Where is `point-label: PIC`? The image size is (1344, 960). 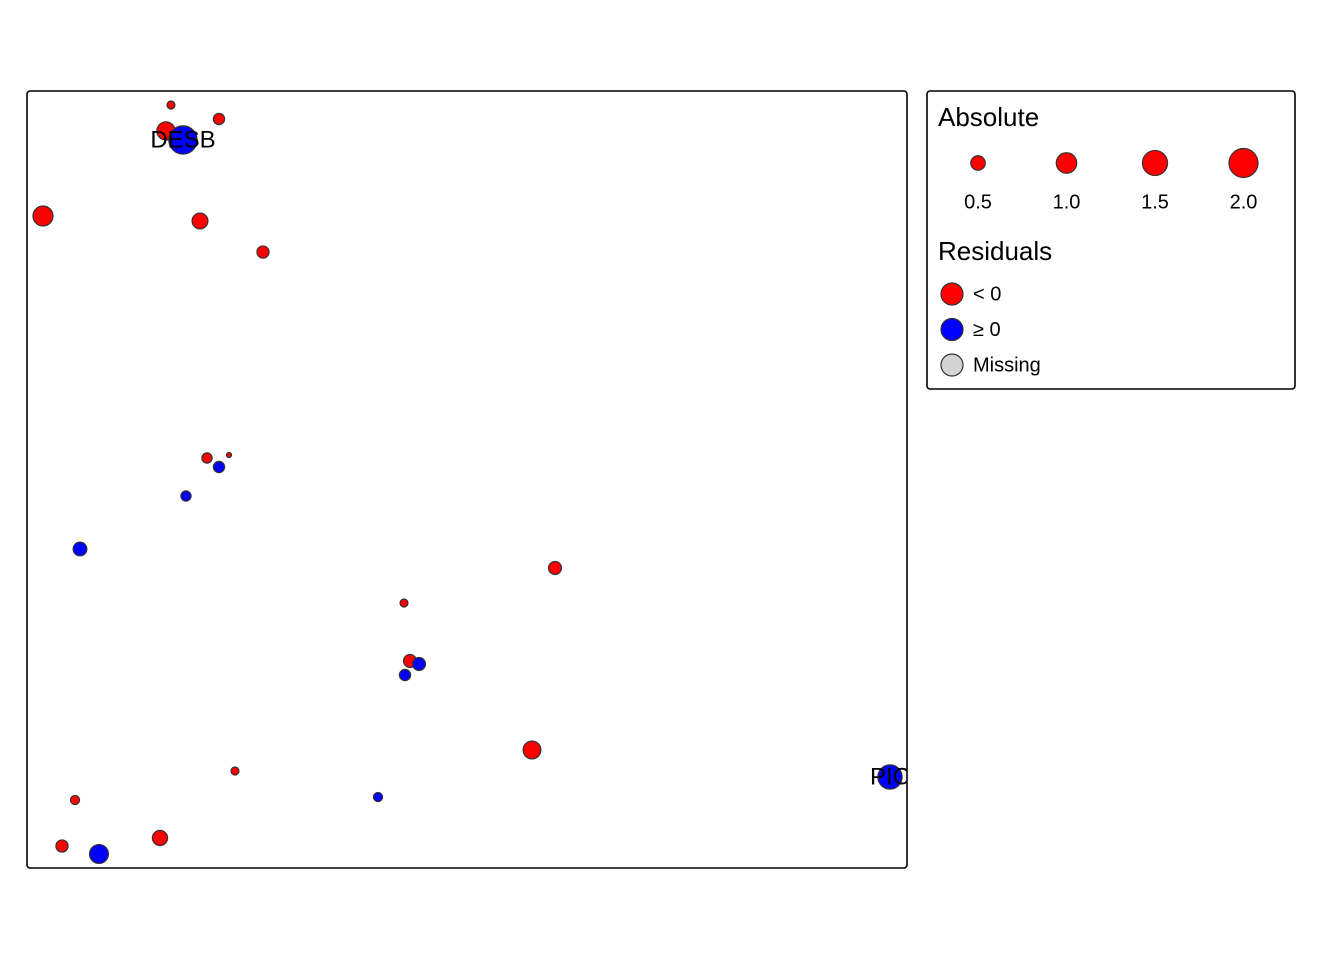
point-label: PIC is located at coordinates (890, 776).